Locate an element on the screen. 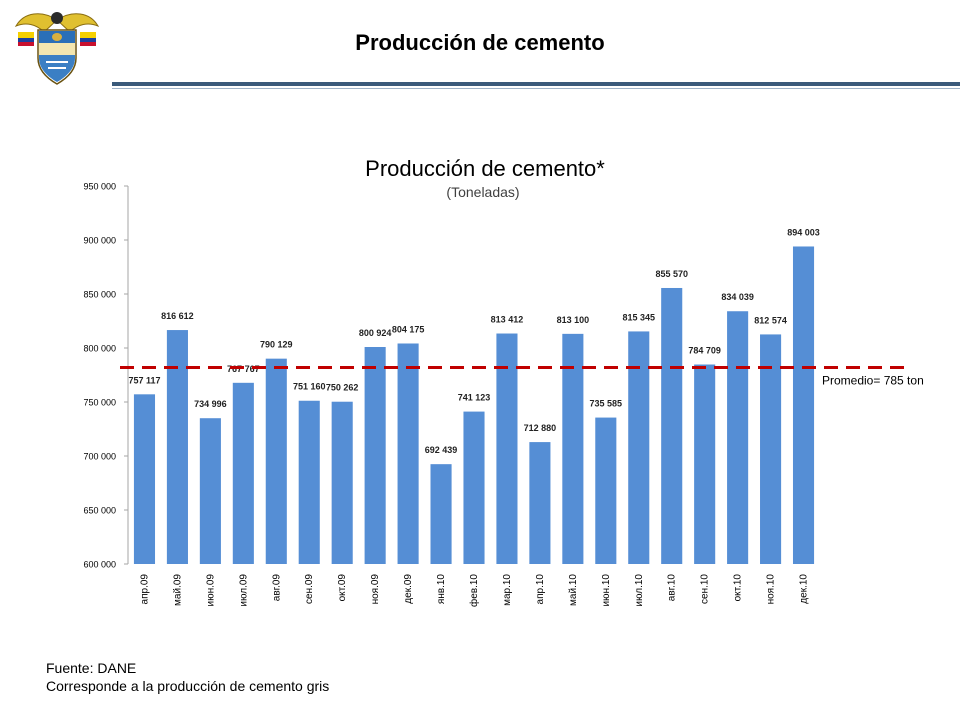 The width and height of the screenshot is (960, 720). data-label: 834 039 is located at coordinates (737, 297).